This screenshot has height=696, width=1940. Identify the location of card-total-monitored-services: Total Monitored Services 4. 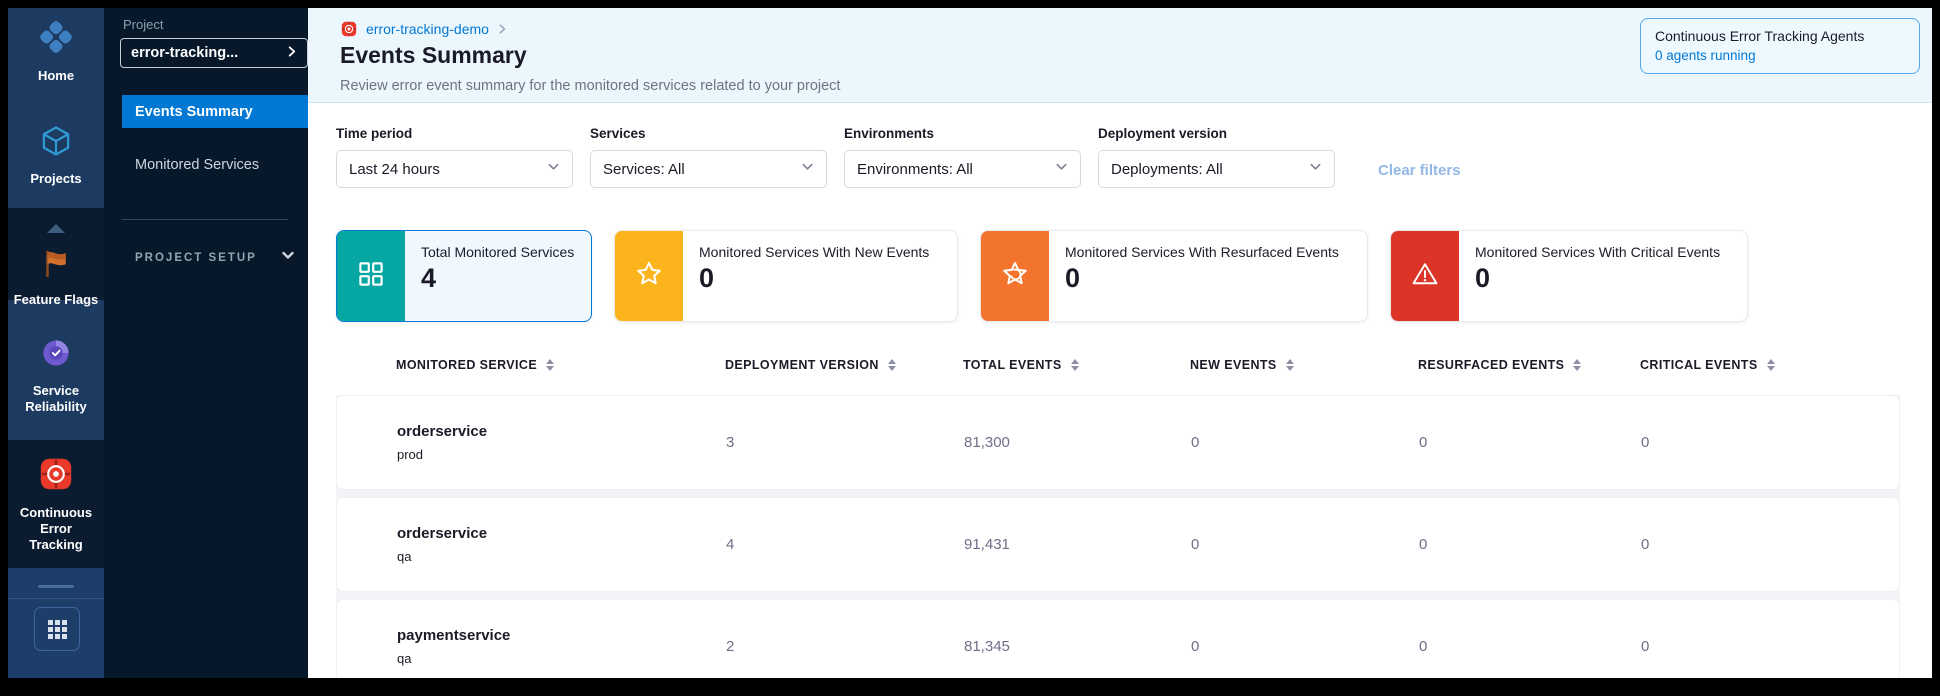
(464, 276).